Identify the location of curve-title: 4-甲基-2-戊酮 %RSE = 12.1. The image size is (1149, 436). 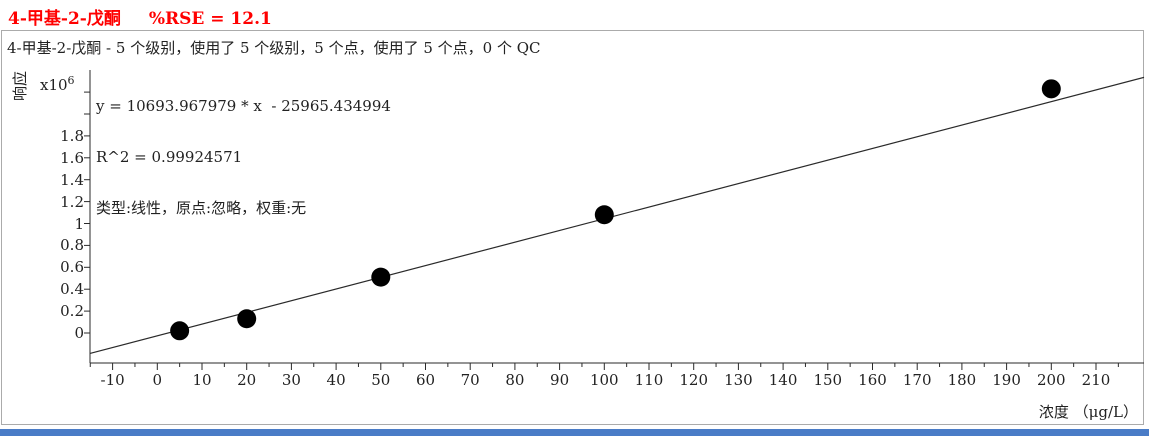
(140, 16).